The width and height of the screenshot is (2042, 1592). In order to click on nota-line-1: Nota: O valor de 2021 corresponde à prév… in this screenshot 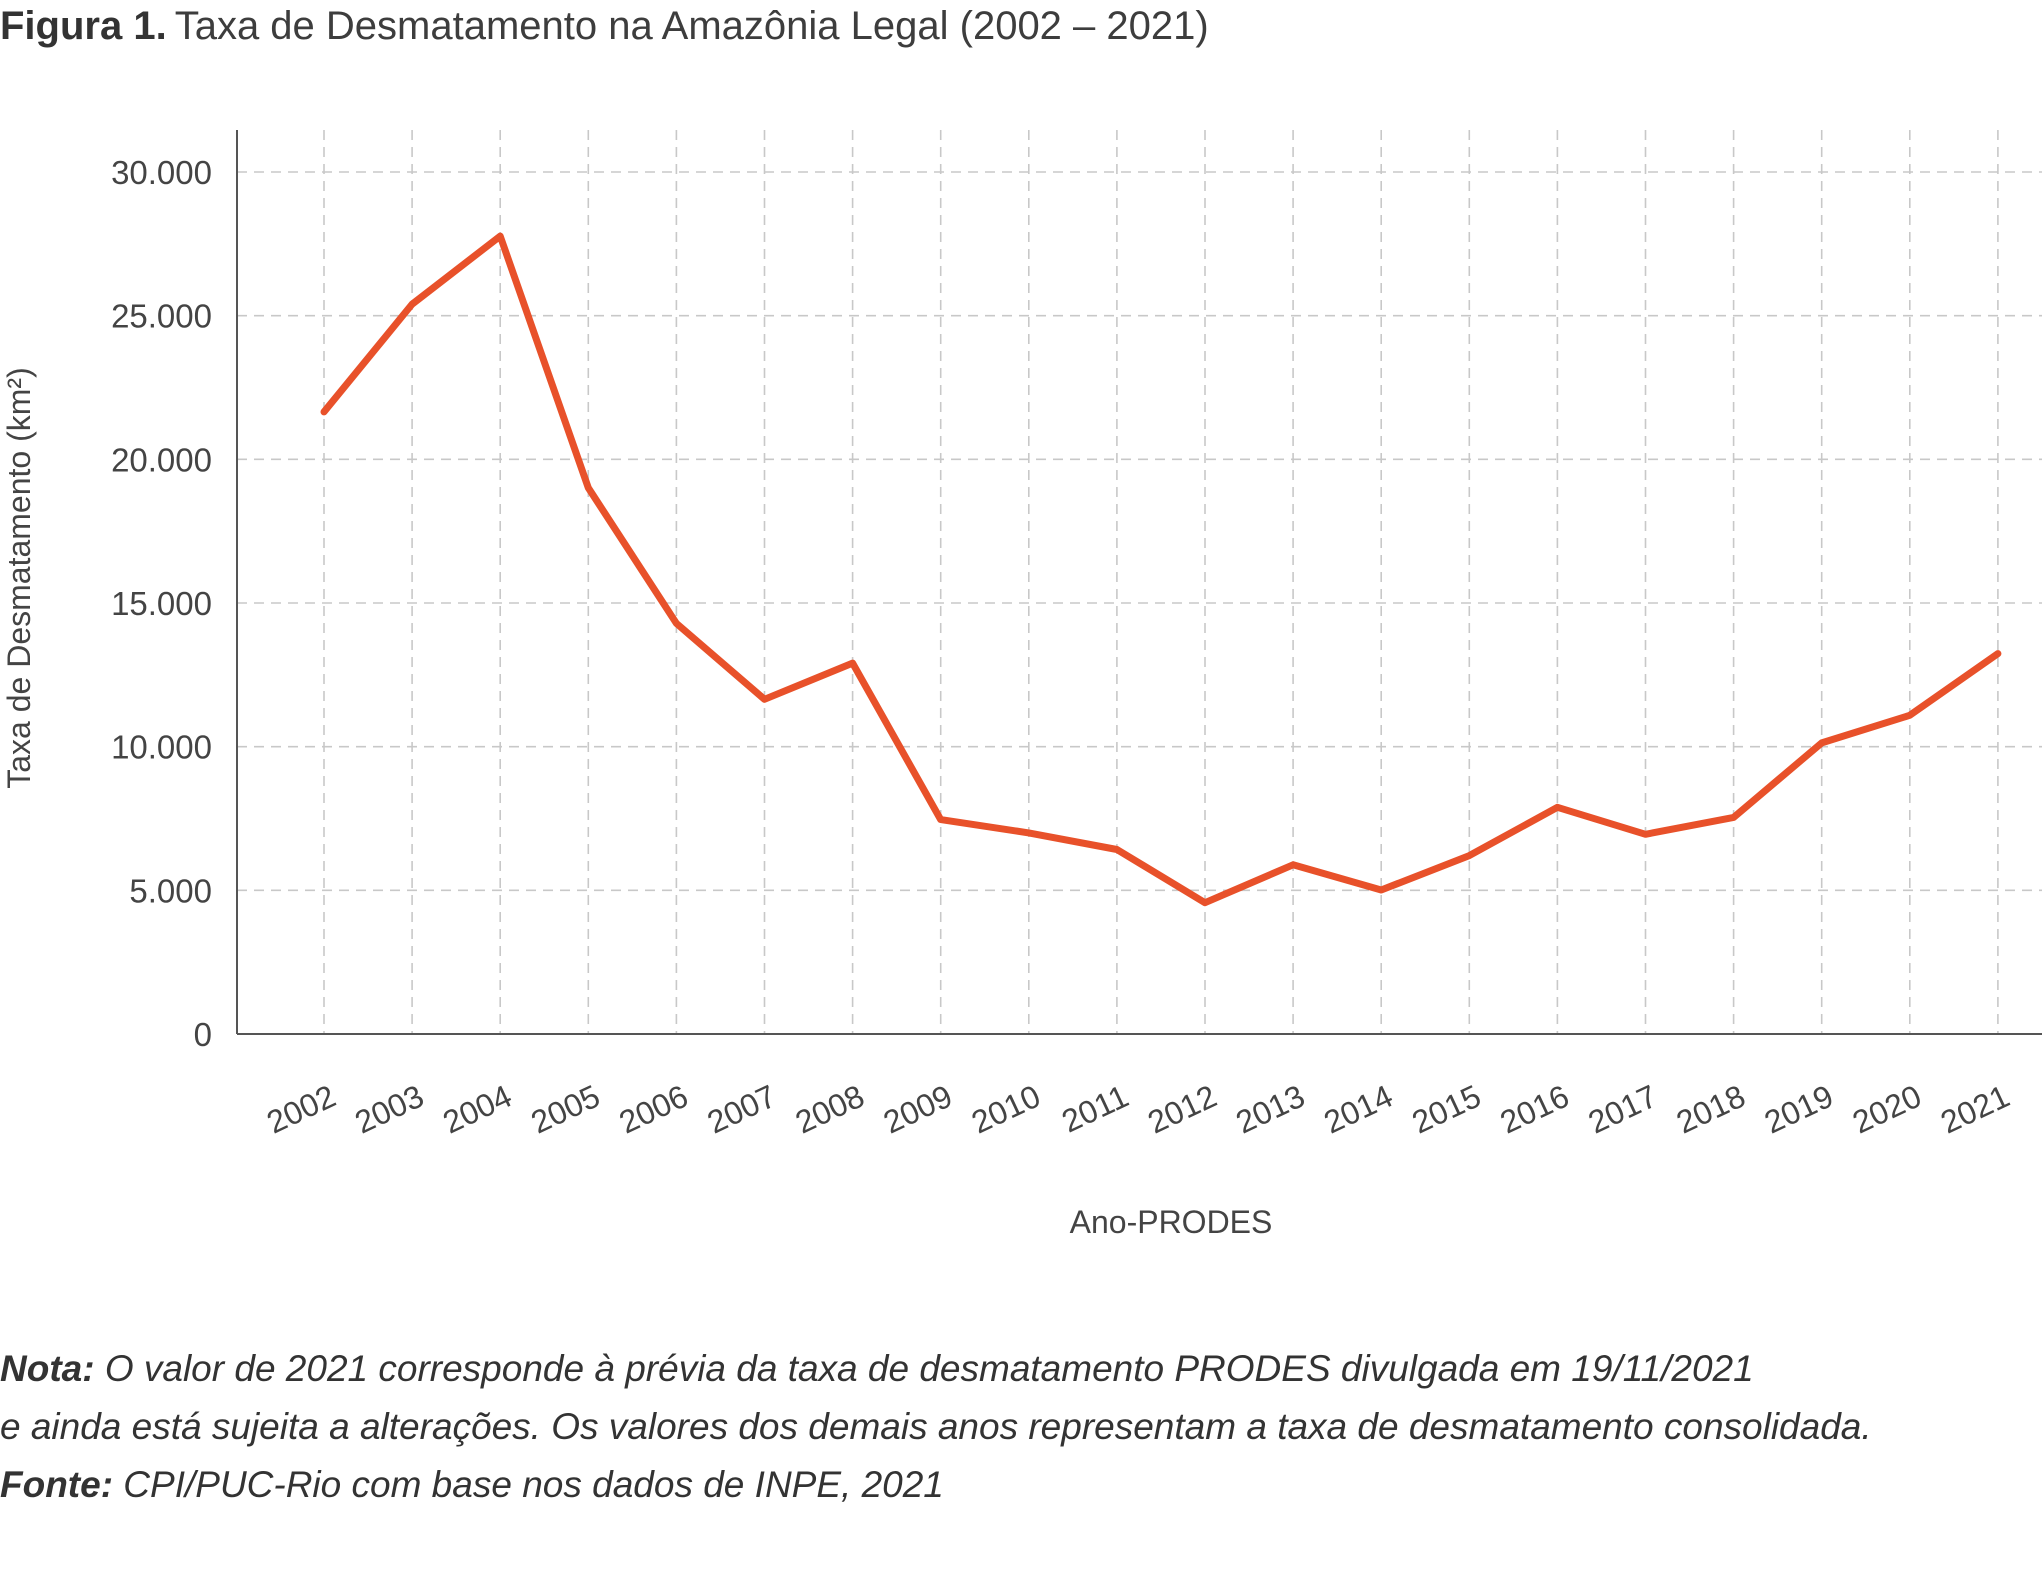, I will do `click(1015, 1369)`.